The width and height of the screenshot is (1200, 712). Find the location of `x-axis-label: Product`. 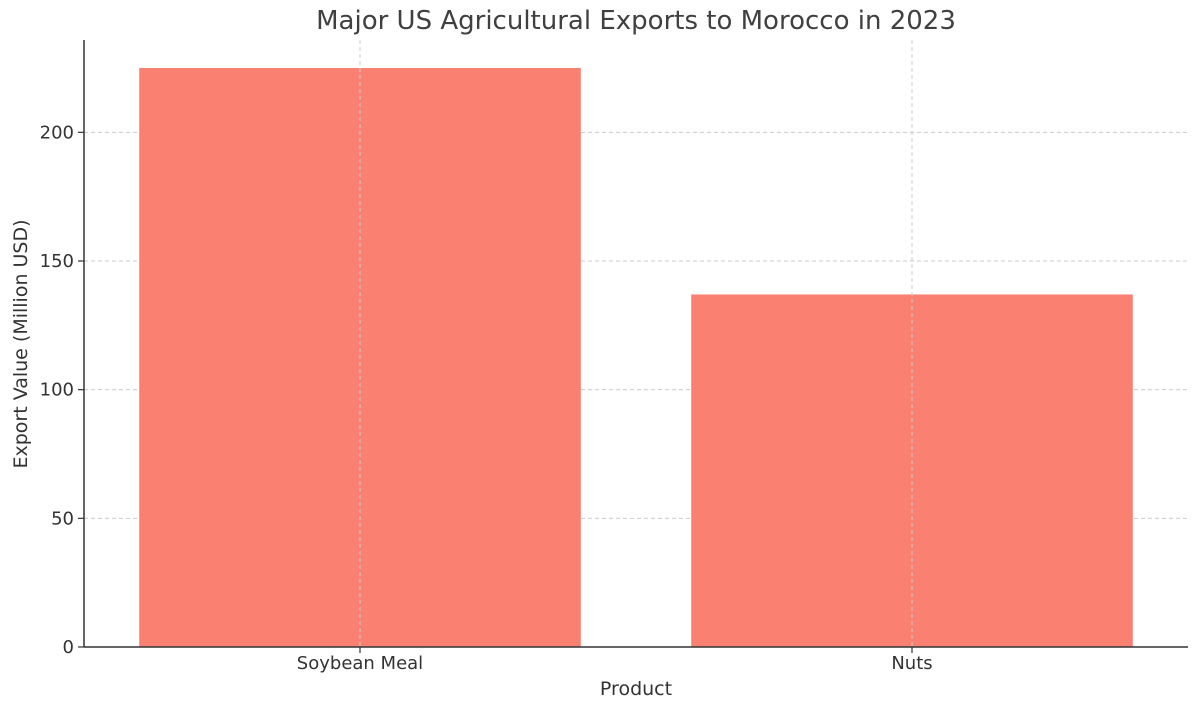

x-axis-label: Product is located at coordinates (636, 689).